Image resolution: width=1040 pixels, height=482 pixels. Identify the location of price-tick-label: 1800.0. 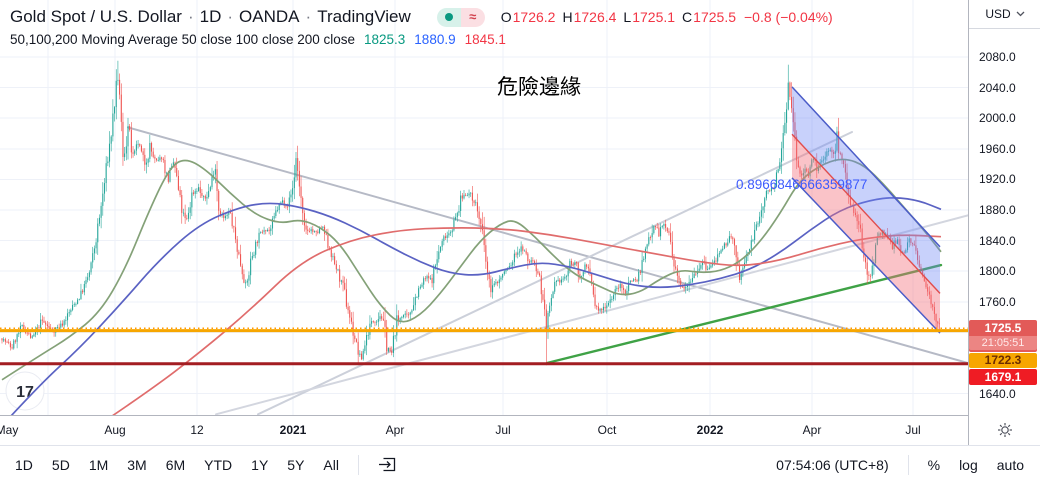
(997, 271).